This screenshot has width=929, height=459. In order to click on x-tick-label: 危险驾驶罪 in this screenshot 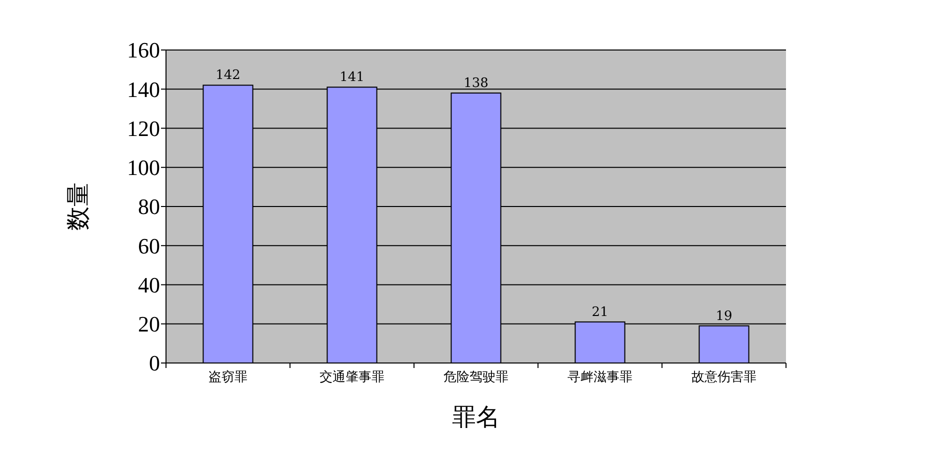, I will do `click(476, 377)`.